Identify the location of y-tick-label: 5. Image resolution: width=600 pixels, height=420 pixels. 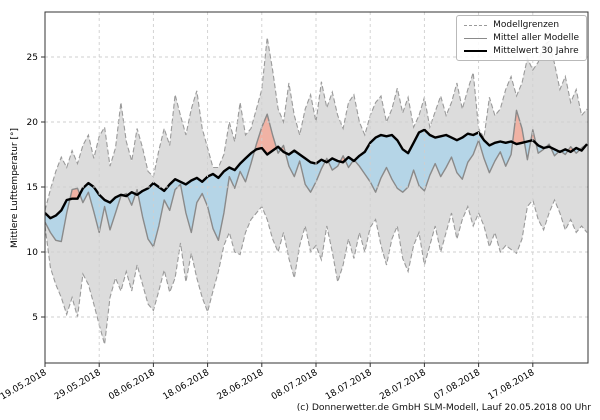
(35, 318).